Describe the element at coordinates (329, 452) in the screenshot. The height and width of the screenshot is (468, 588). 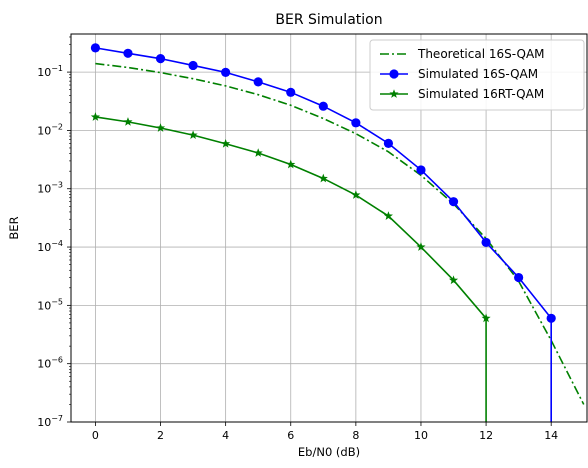
I see `x-axis-label: Eb/N0 (dB)` at that location.